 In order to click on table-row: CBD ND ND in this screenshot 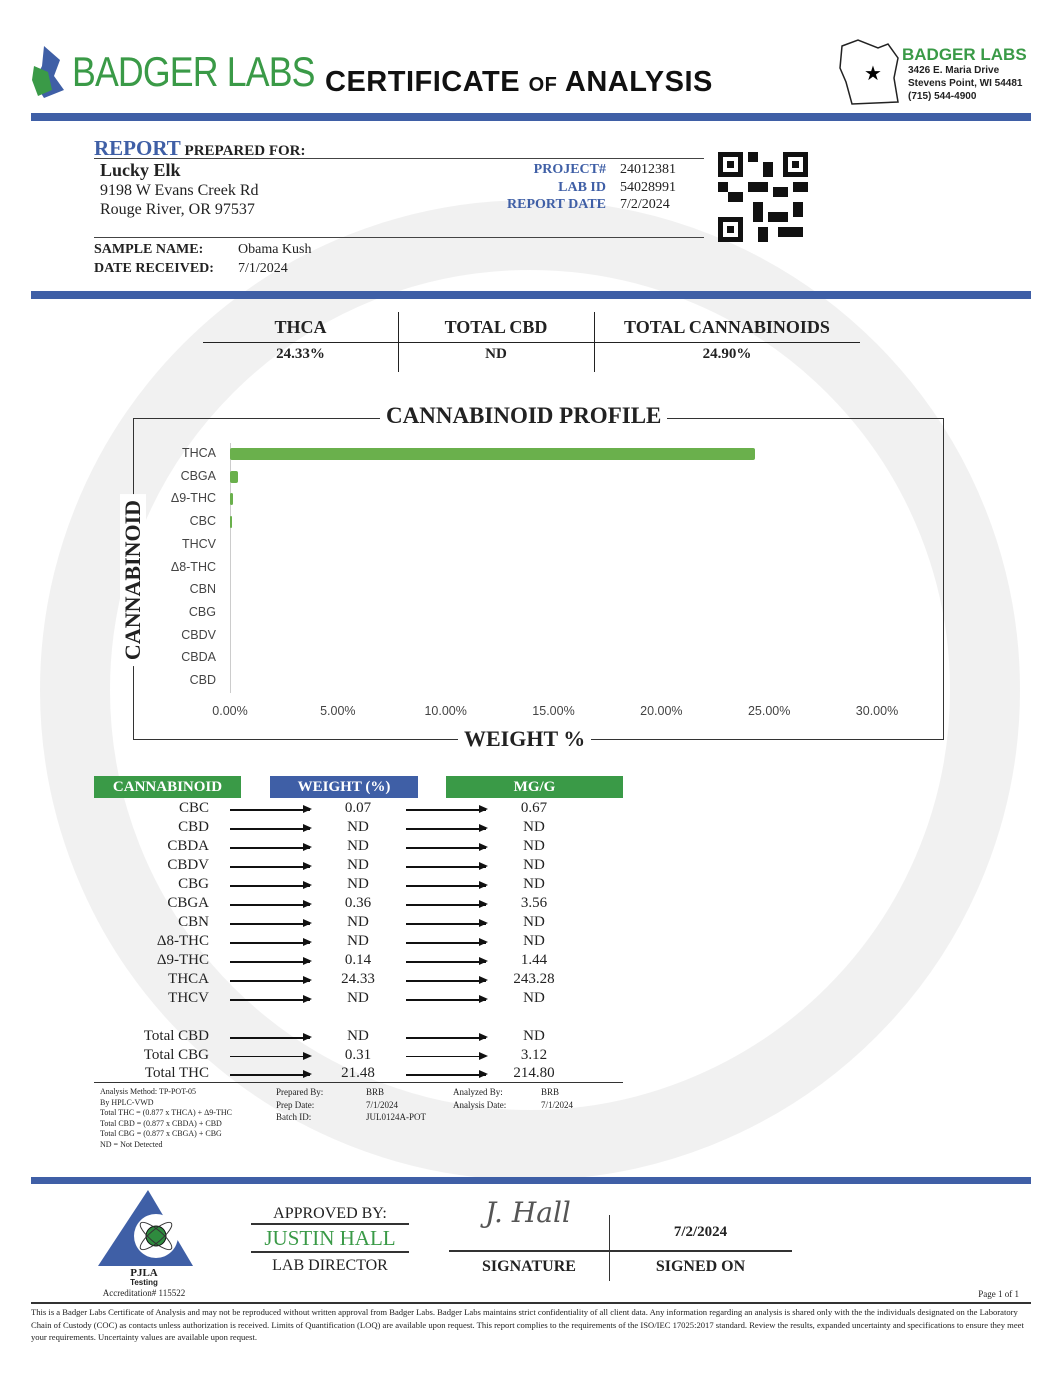, I will do `click(359, 828)`.